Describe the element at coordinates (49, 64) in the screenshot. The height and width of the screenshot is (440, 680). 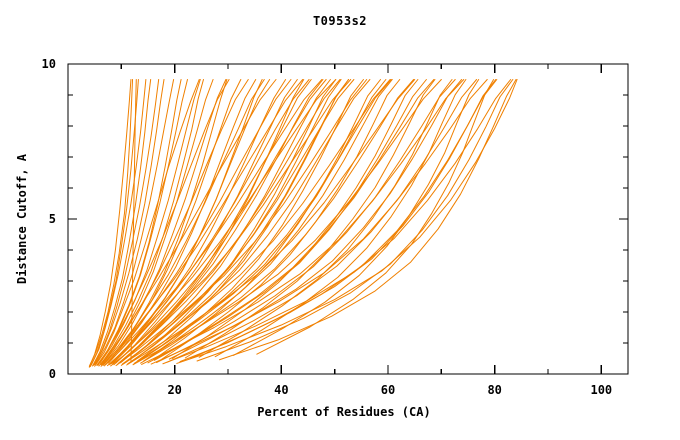
I see `y-tick-label: 10` at that location.